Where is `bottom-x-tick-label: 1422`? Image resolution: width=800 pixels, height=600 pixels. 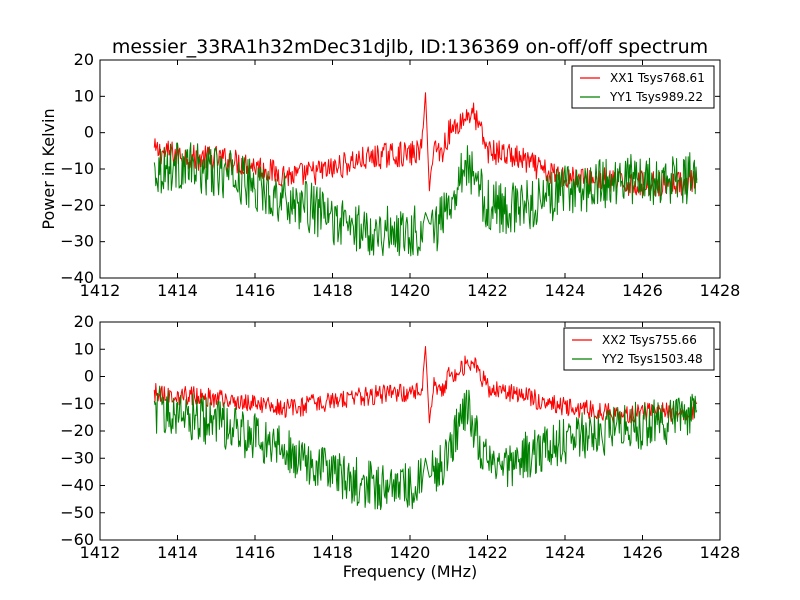 bottom-x-tick-label: 1422 is located at coordinates (487, 552).